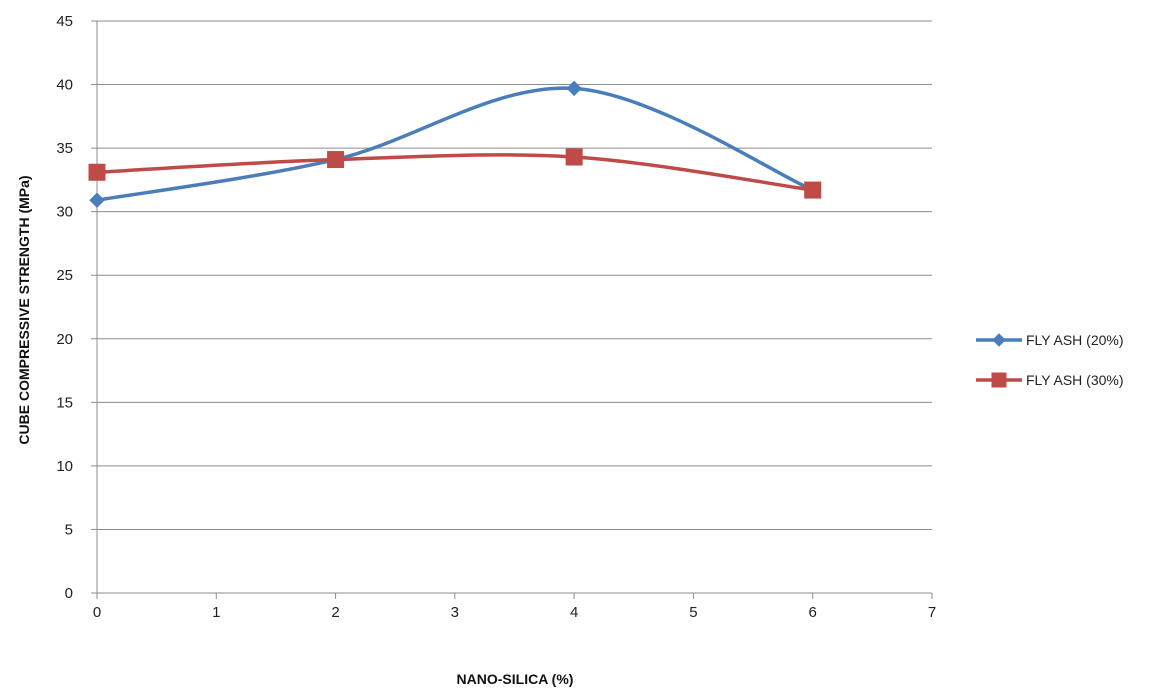 Image resolution: width=1174 pixels, height=693 pixels. I want to click on y-tick-label: 35, so click(64, 148).